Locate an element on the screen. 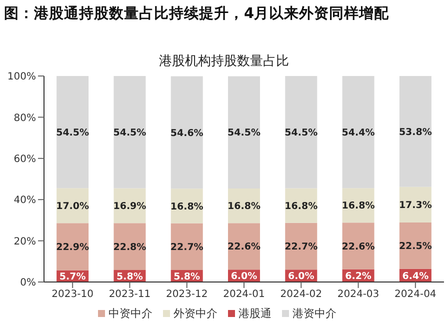 This screenshot has height=321, width=448. data-label: 6.2% is located at coordinates (358, 276).